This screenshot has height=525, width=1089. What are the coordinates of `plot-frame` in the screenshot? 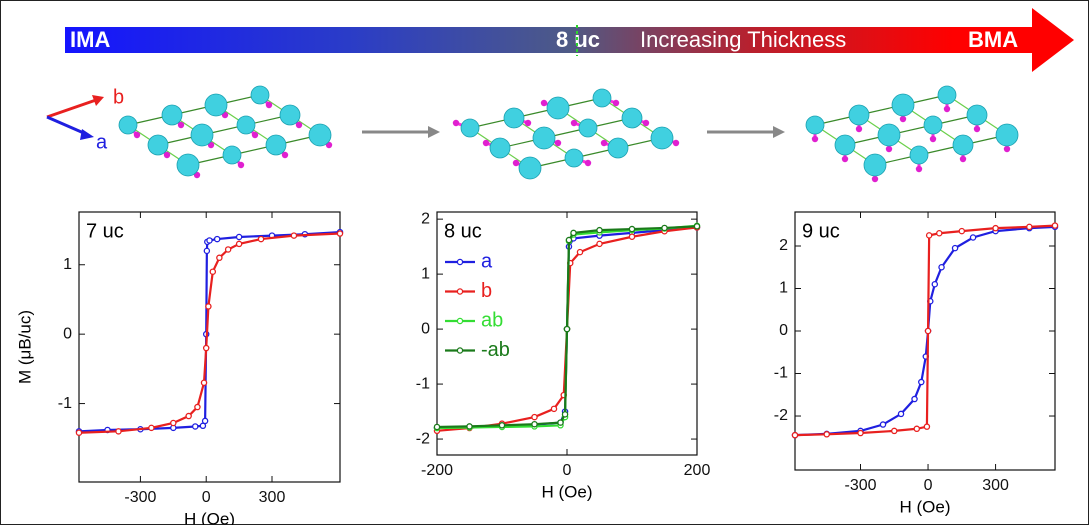 It's located at (209, 347).